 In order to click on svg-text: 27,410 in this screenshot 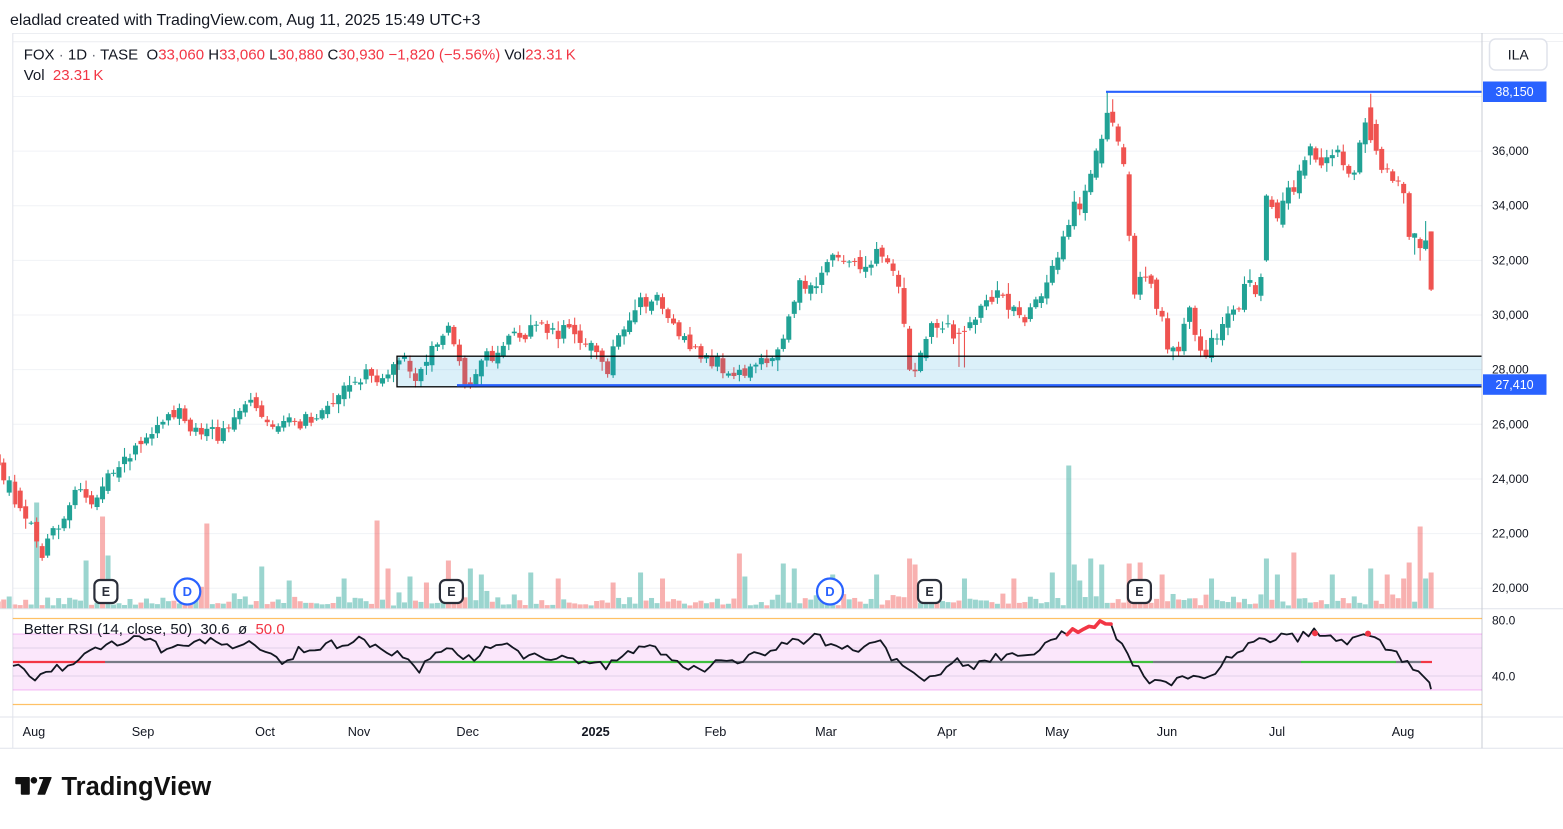, I will do `click(1514, 385)`.